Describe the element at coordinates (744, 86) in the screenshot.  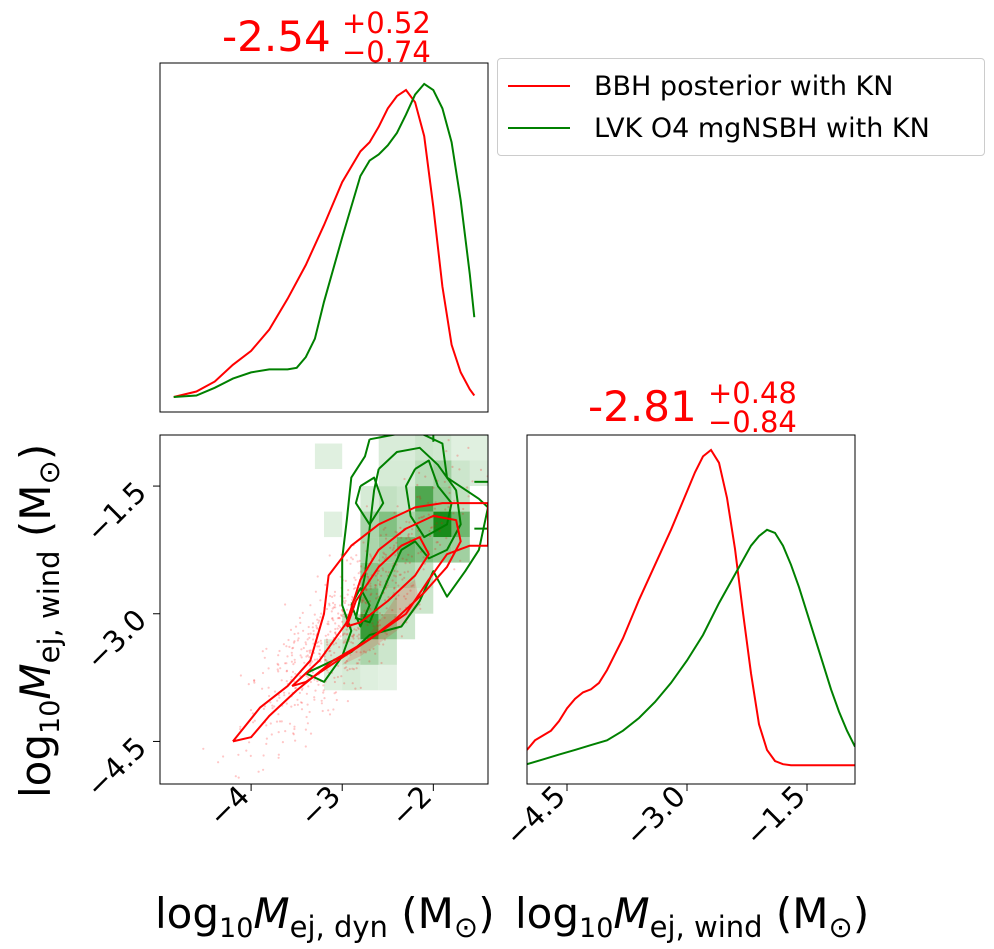
I see `legend-label-bbh: BBH posterior with KN` at that location.